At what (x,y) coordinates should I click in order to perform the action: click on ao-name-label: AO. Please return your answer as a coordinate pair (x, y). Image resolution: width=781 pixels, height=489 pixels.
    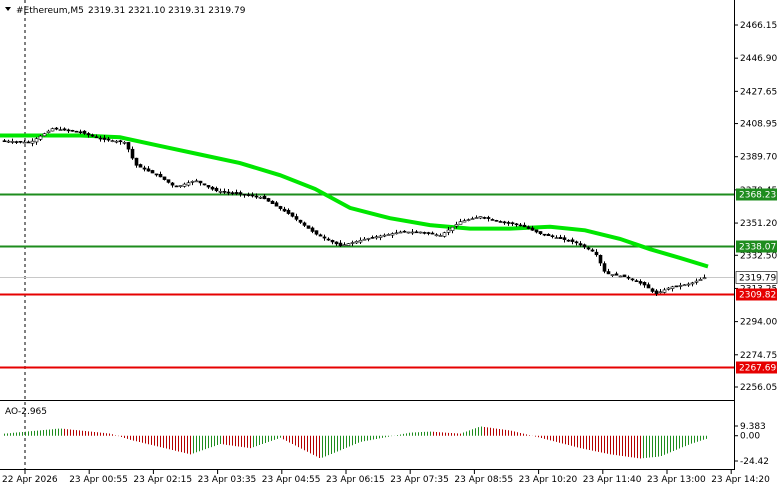
    Looking at the image, I should click on (11, 412).